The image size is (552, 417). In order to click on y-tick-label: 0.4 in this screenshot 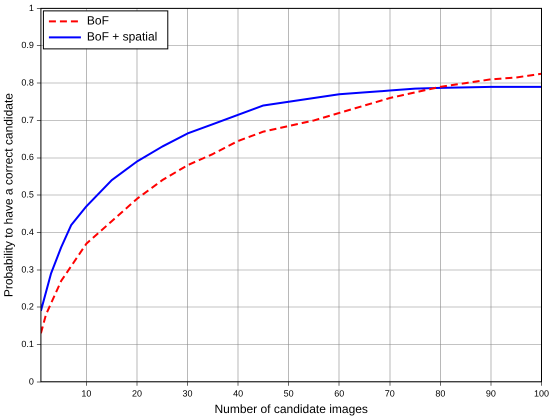, I will do `click(27, 231)`.